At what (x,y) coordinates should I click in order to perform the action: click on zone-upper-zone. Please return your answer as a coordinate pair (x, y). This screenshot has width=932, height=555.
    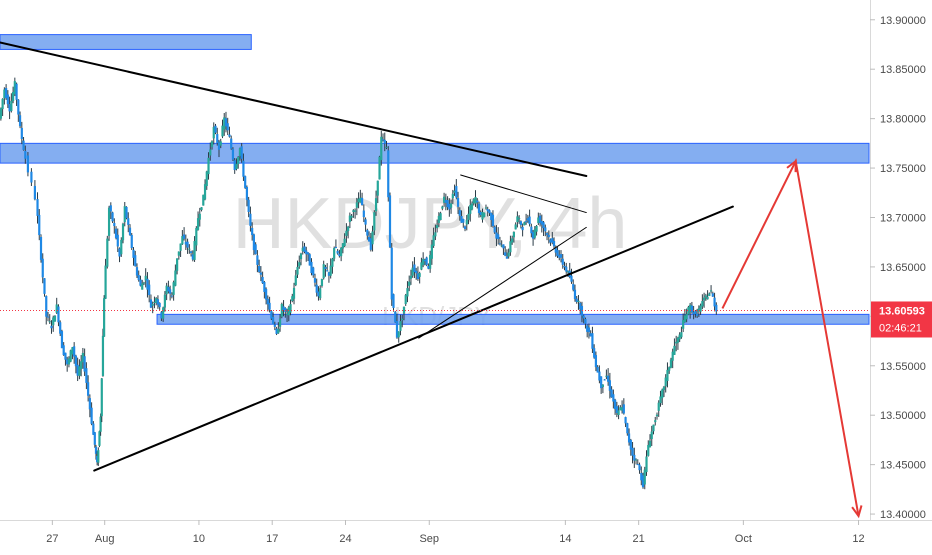
    Looking at the image, I should click on (435, 153).